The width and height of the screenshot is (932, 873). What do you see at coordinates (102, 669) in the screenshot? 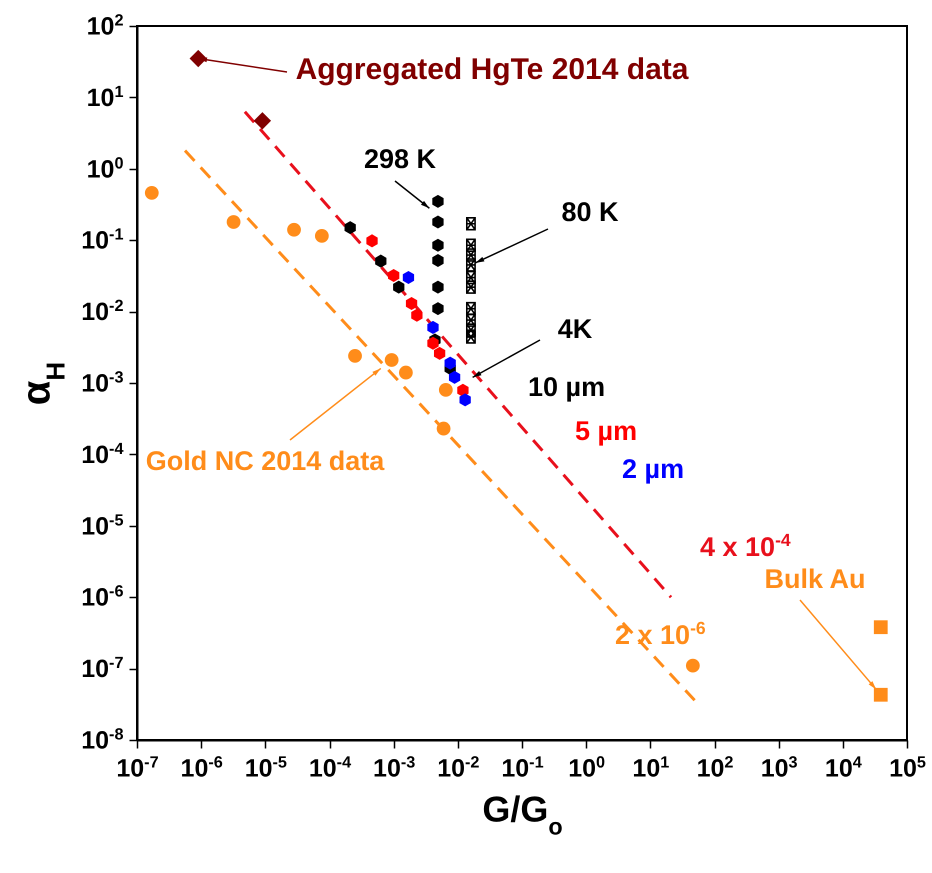
I see `y-tick-label: 10$^{-7}$` at bounding box center [102, 669].